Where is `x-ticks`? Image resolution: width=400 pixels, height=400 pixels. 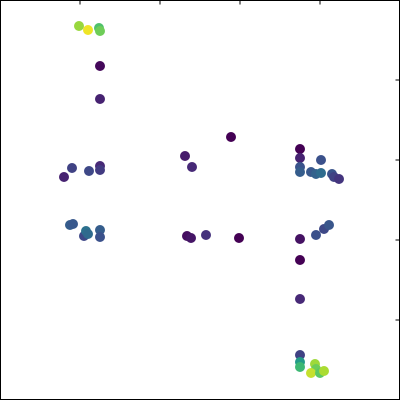 x-ticks is located at coordinates (200, 2).